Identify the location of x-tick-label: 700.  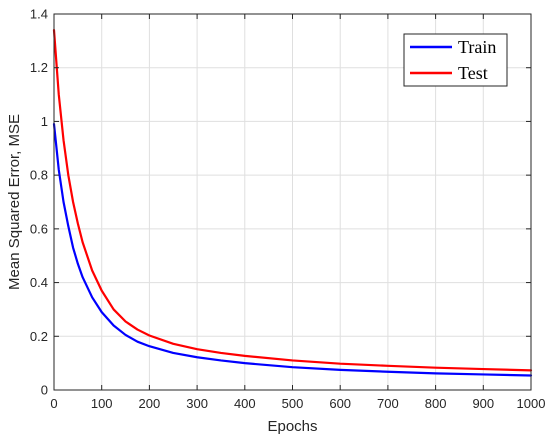
(388, 403).